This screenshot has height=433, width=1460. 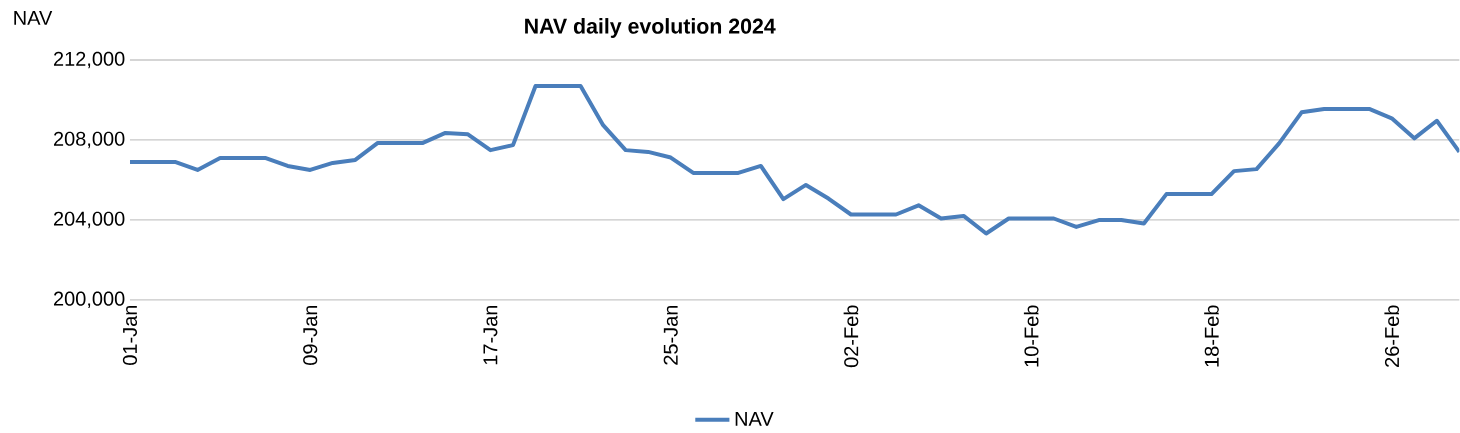 I want to click on y-tick-label: 212,000, so click(x=89, y=60).